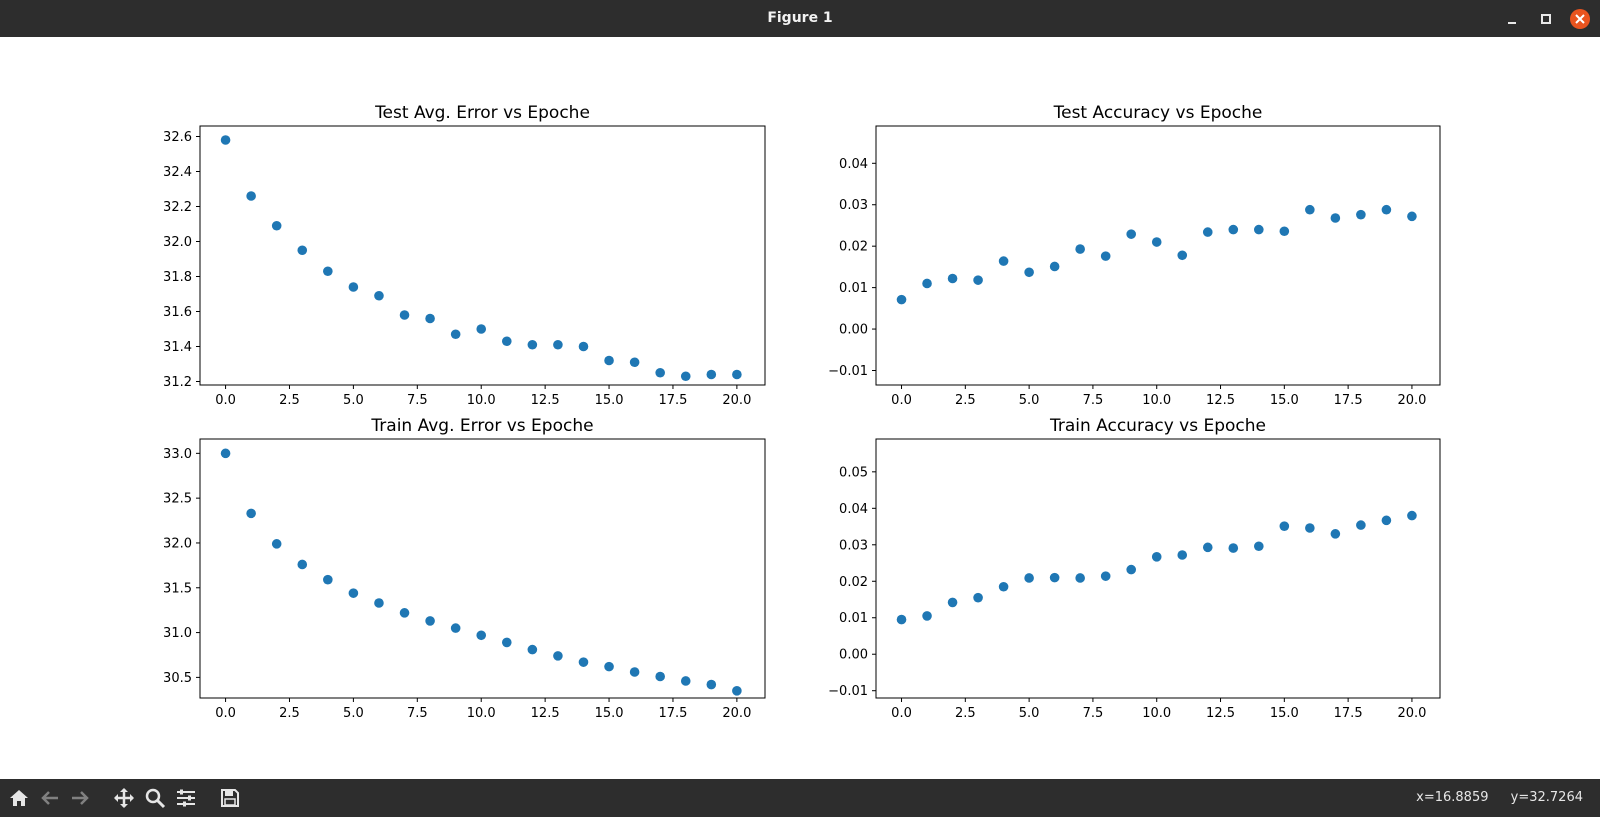 The height and width of the screenshot is (817, 1600). What do you see at coordinates (481, 426) in the screenshot?
I see `subplot-title: Train Avg. Error vs Epoche` at bounding box center [481, 426].